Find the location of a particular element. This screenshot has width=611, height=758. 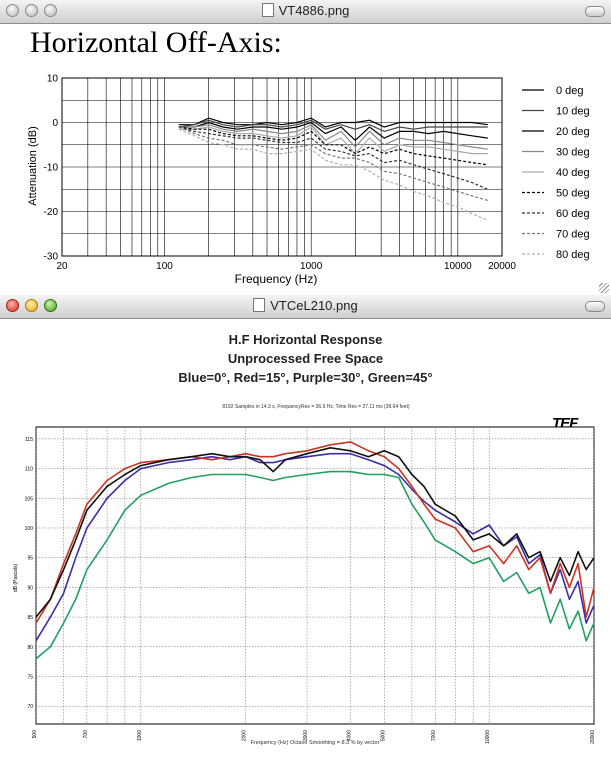

window-titlebar: VT4886.png is located at coordinates (305, 12).